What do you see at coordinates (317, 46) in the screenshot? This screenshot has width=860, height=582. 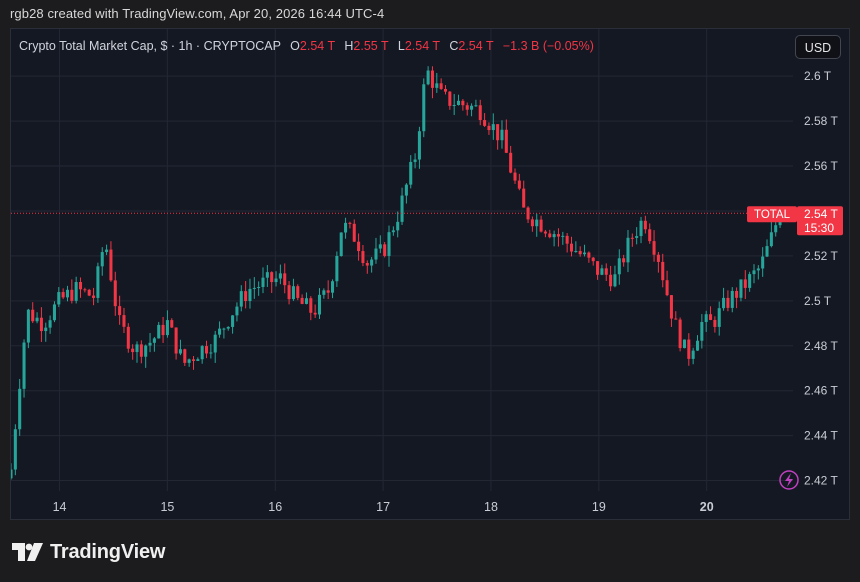 I see `open-value: 2.54 T` at bounding box center [317, 46].